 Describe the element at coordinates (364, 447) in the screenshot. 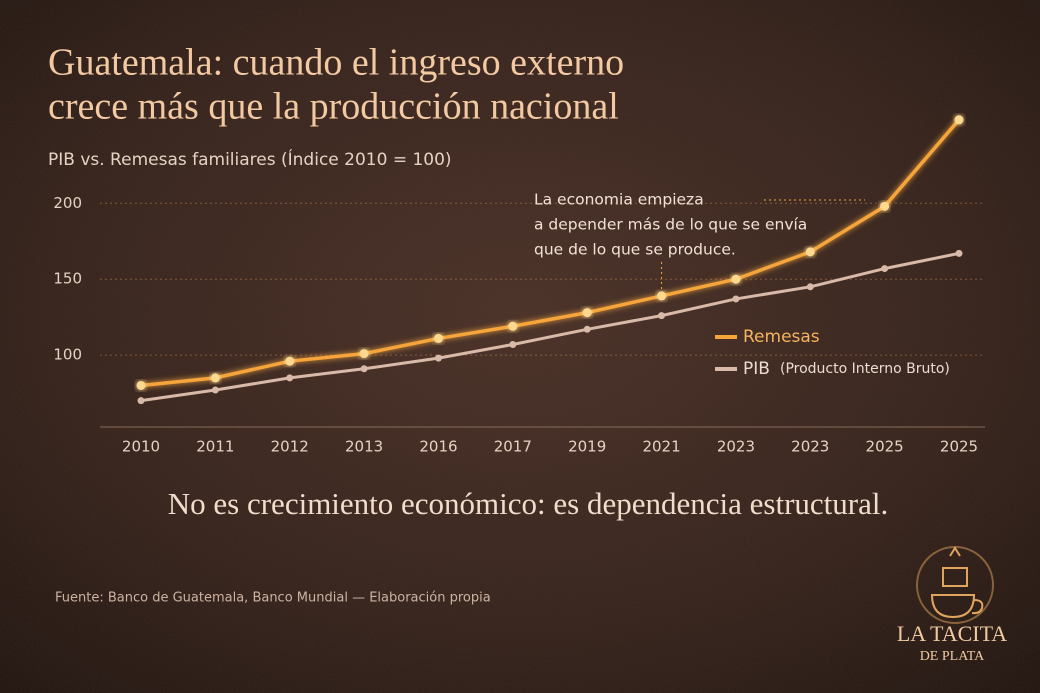

I see `x-tick-label: 2013` at that location.